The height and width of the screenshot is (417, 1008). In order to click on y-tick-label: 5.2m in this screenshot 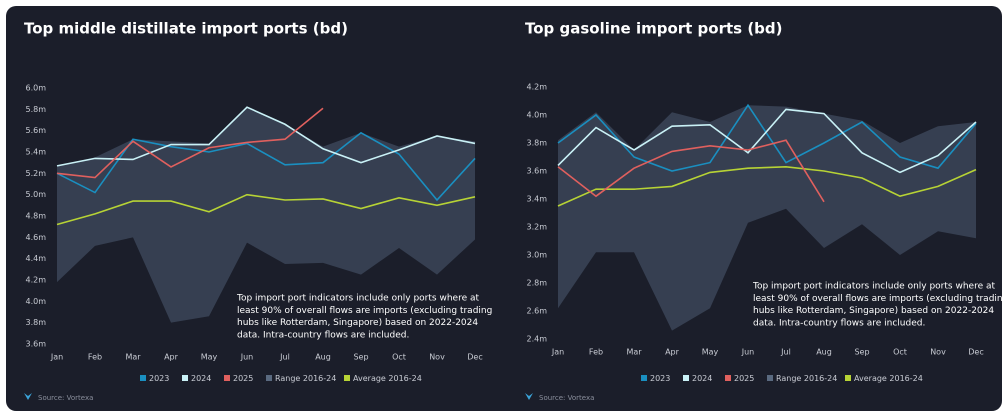, I will do `click(35, 173)`.